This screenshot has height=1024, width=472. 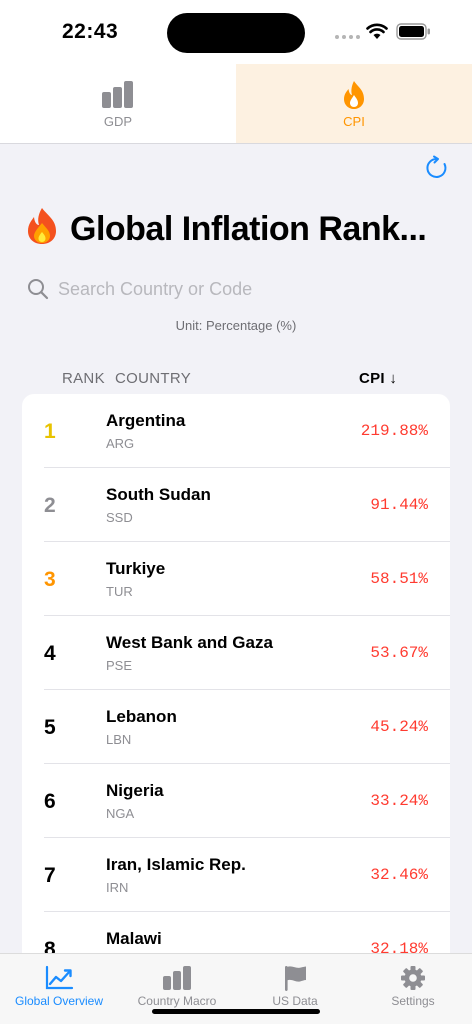 What do you see at coordinates (399, 653) in the screenshot?
I see `cpi-value: 53.67%` at bounding box center [399, 653].